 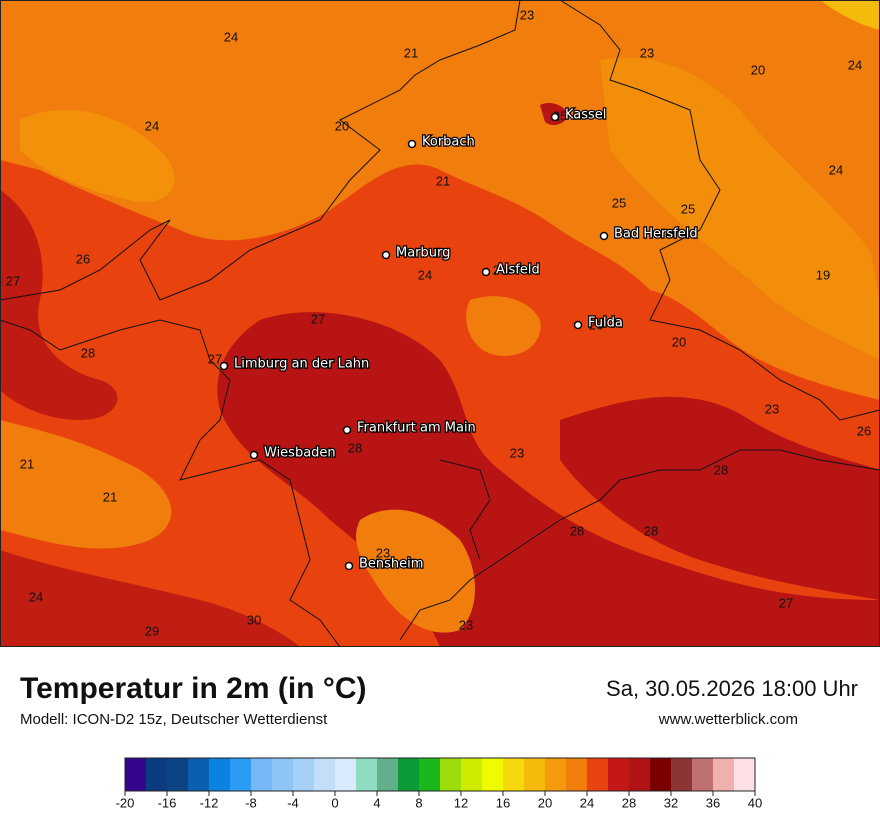 What do you see at coordinates (125, 802) in the screenshot?
I see `colorbar-tick-label: -20` at bounding box center [125, 802].